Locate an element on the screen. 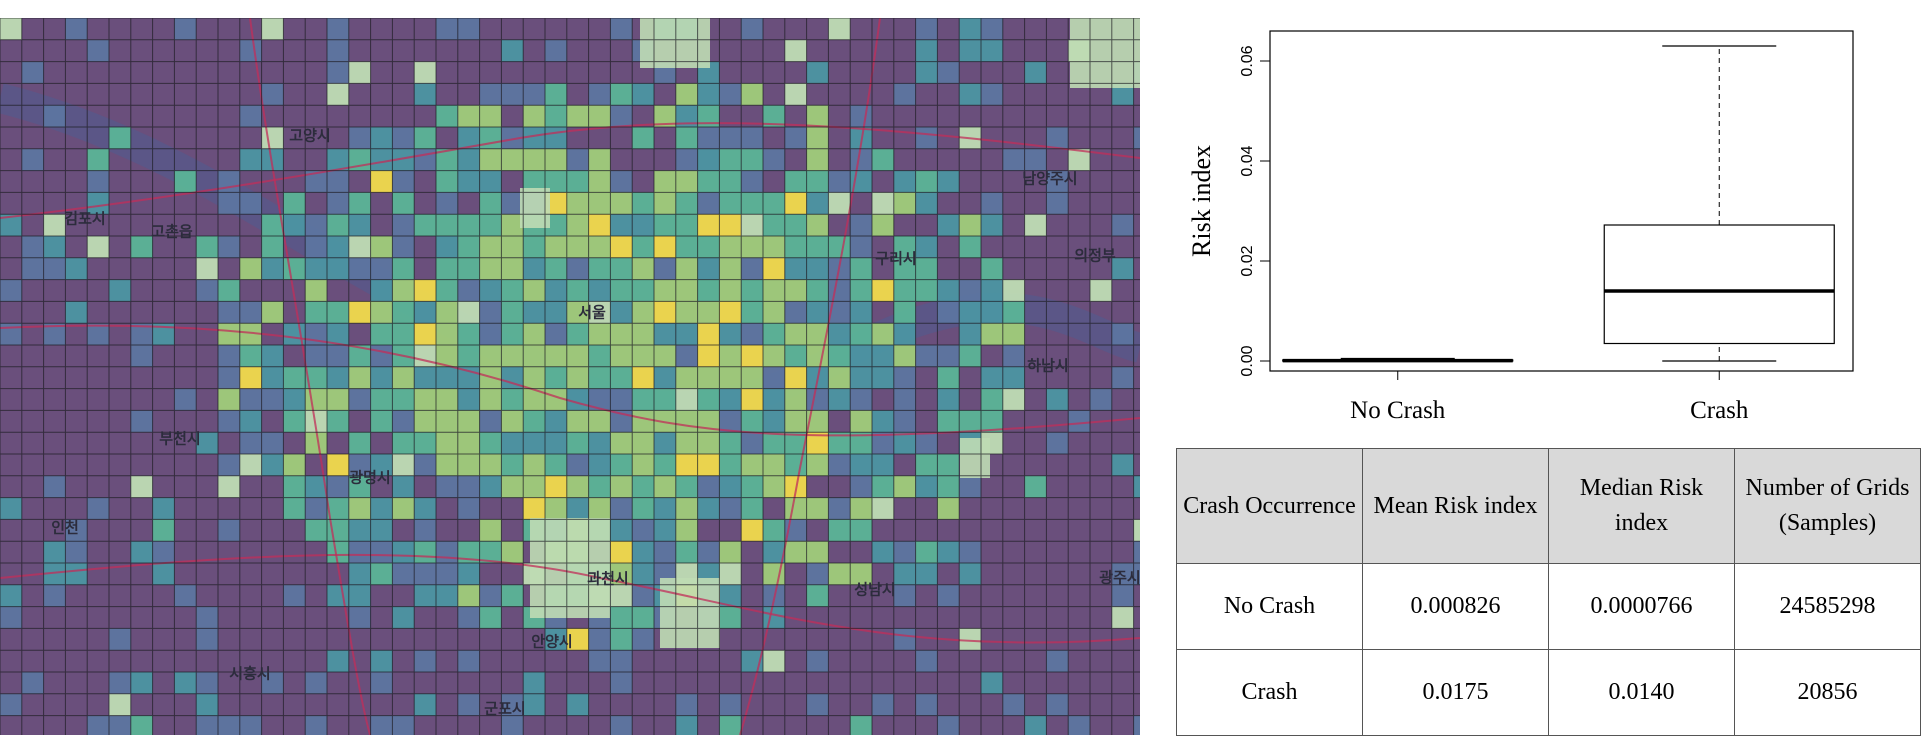 The width and height of the screenshot is (1921, 736). y-tick-label: 0.00 is located at coordinates (1247, 360).